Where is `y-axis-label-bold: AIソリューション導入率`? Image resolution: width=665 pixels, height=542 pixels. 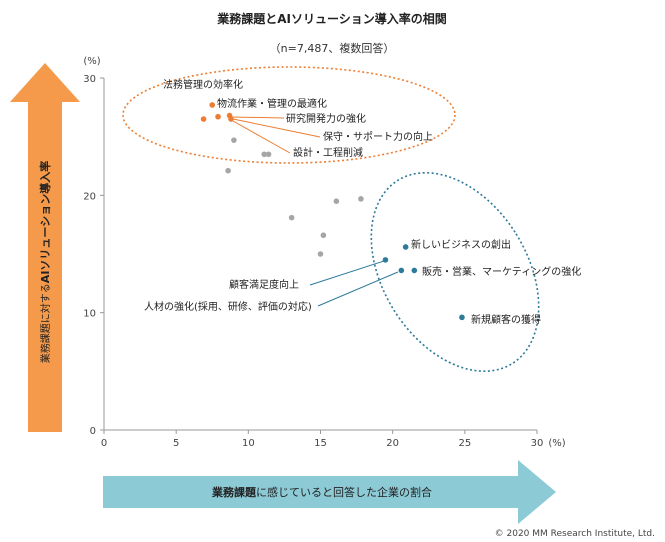 y-axis-label-bold: AIソリューション導入率 is located at coordinates (45, 222).